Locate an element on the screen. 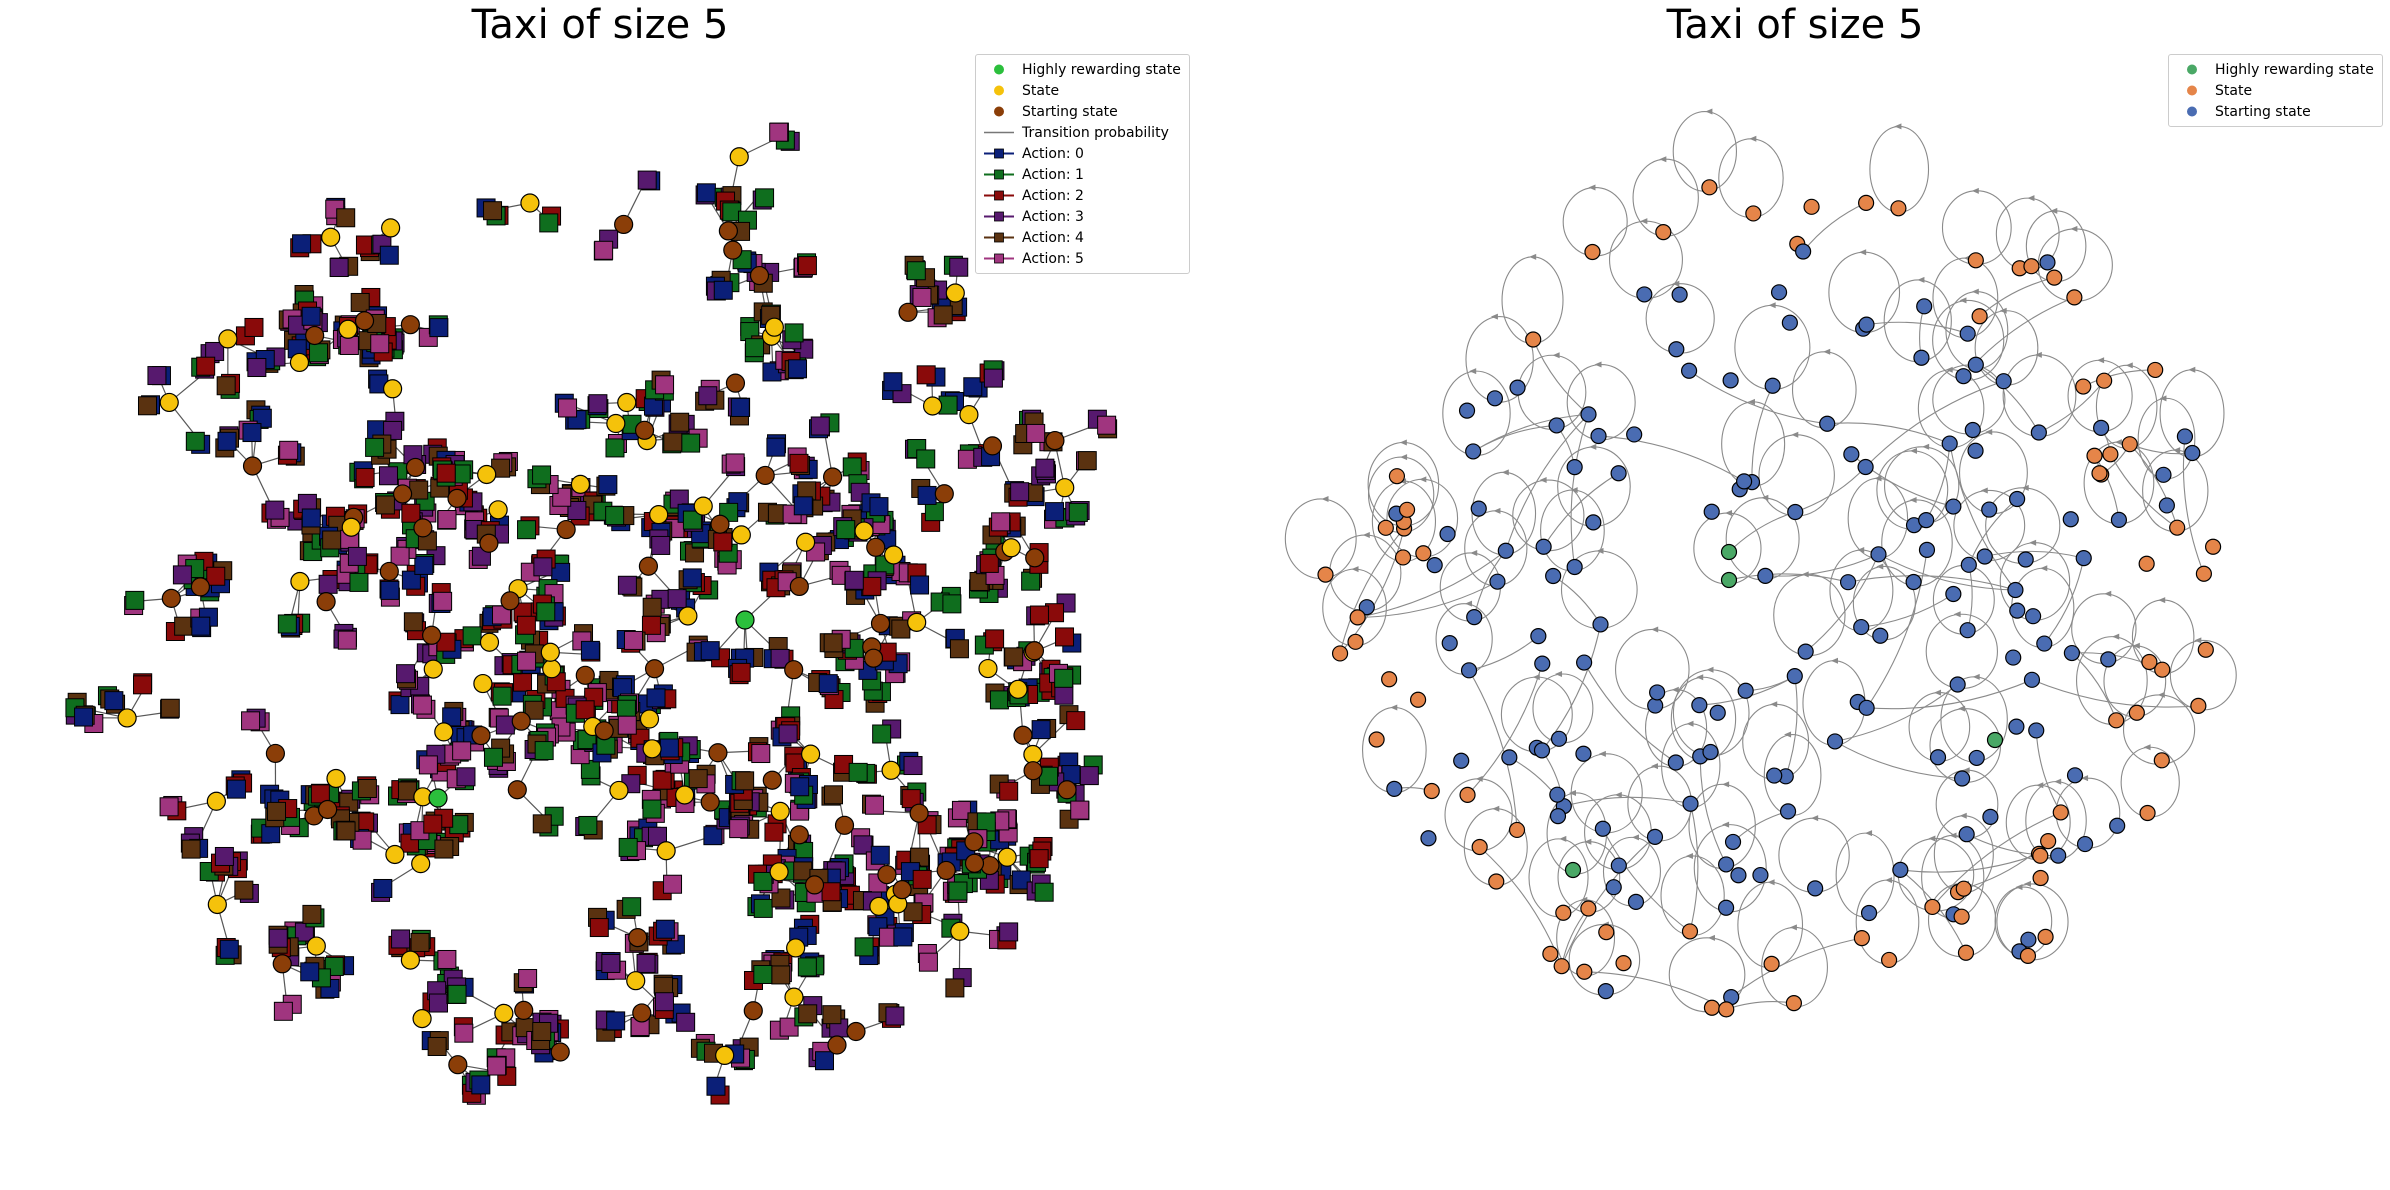 This screenshot has width=2390, height=1190. legend-symbol-icon is located at coordinates (999, 237).